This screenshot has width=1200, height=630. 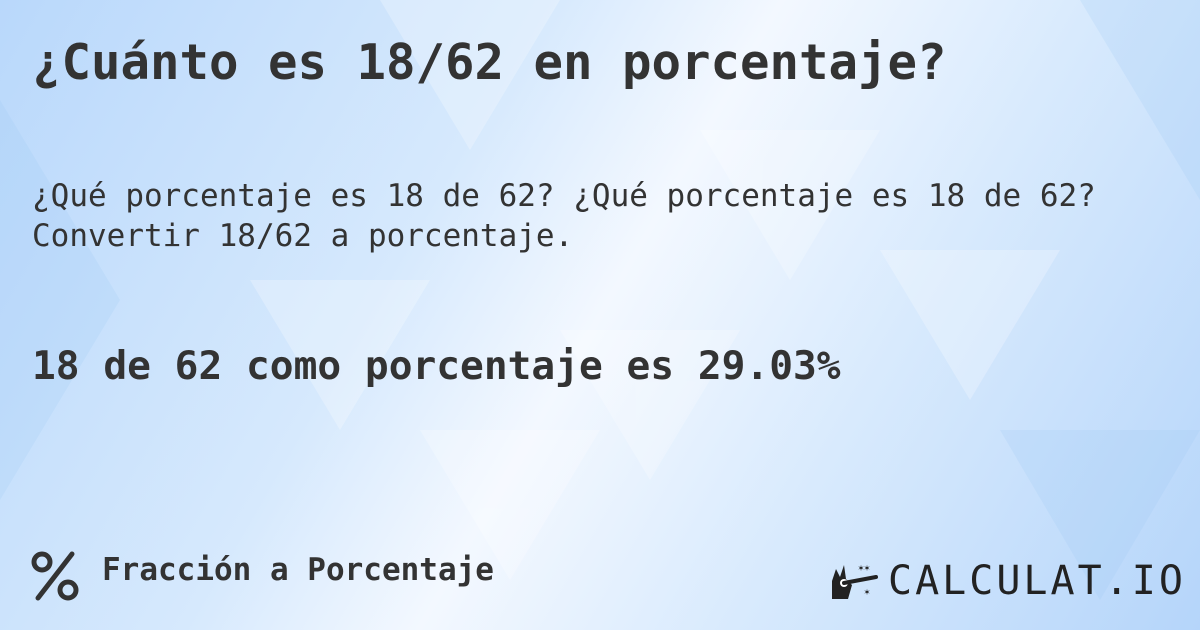 What do you see at coordinates (55, 576) in the screenshot?
I see `percent-icon` at bounding box center [55, 576].